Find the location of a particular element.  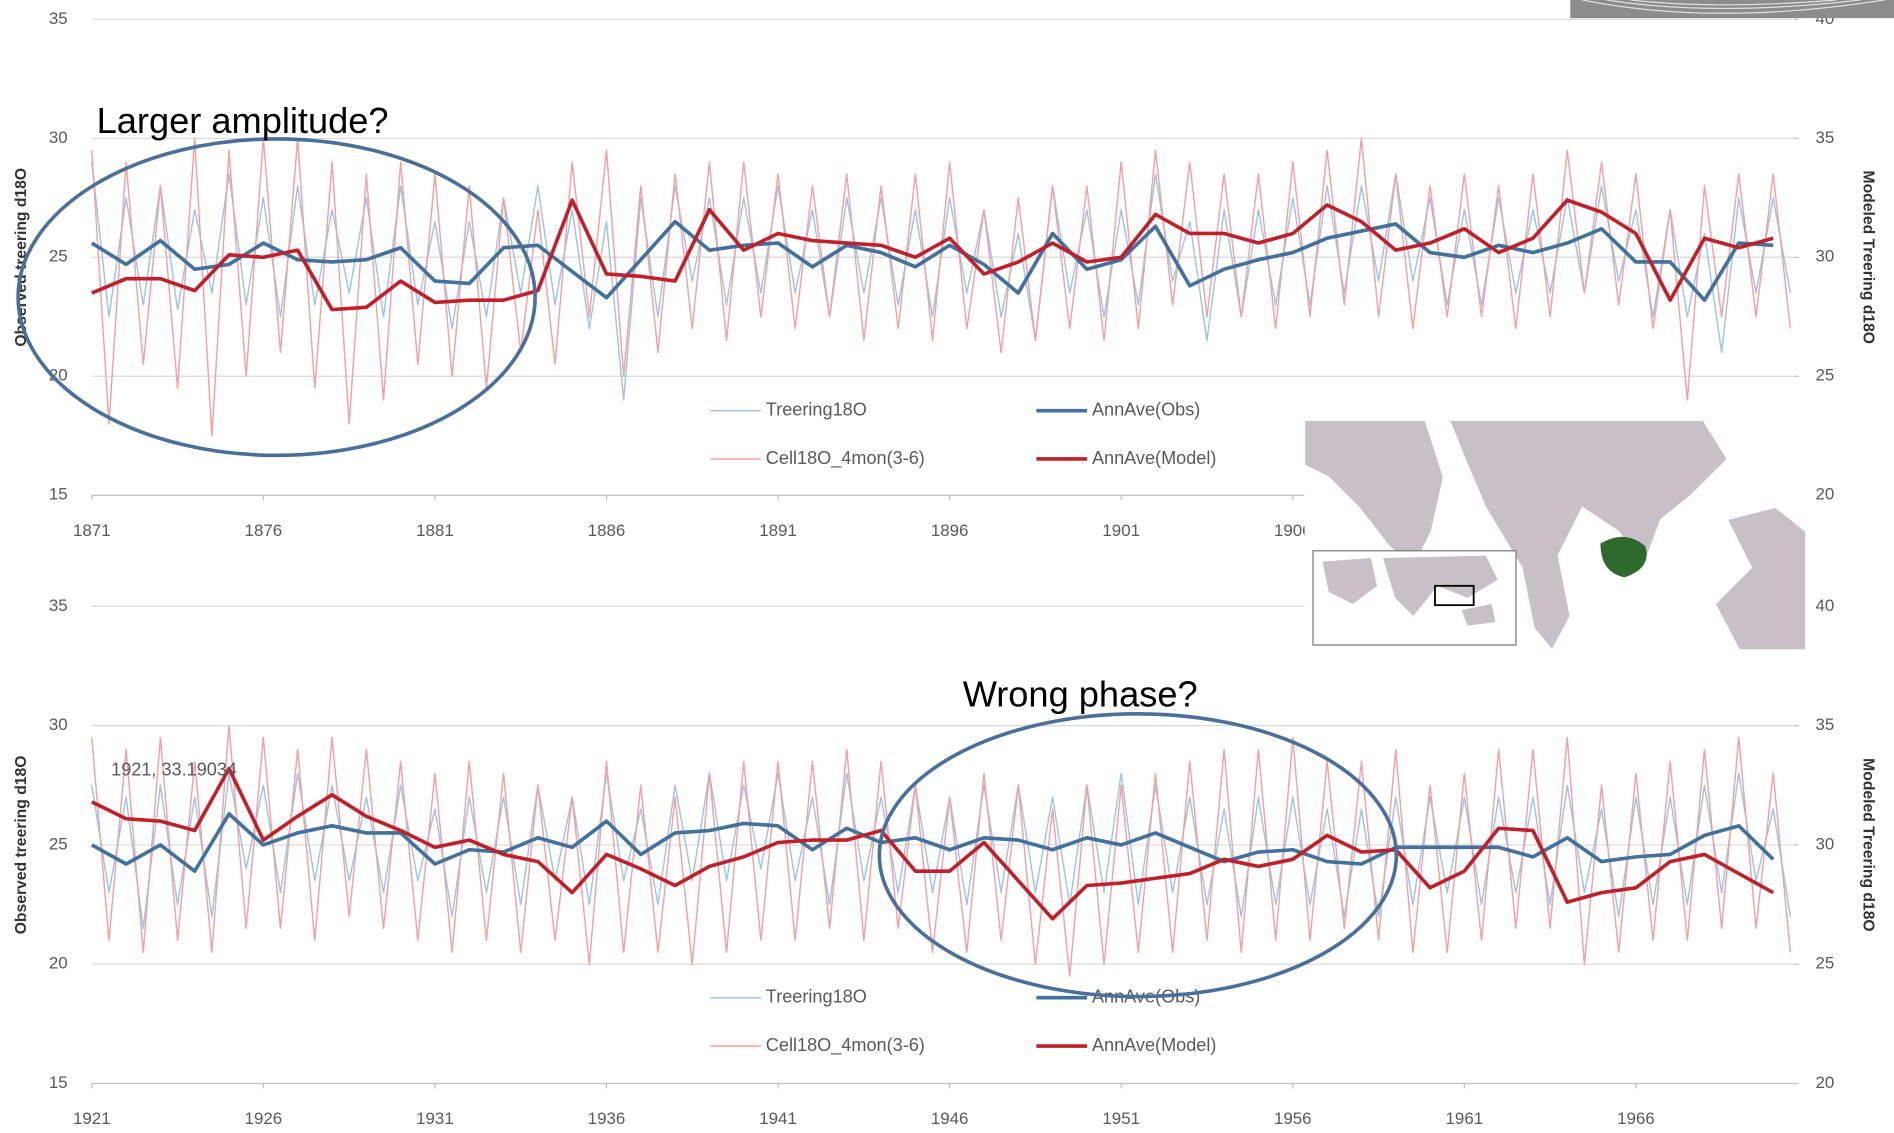

x-tick-label: 1921 is located at coordinates (92, 1118).